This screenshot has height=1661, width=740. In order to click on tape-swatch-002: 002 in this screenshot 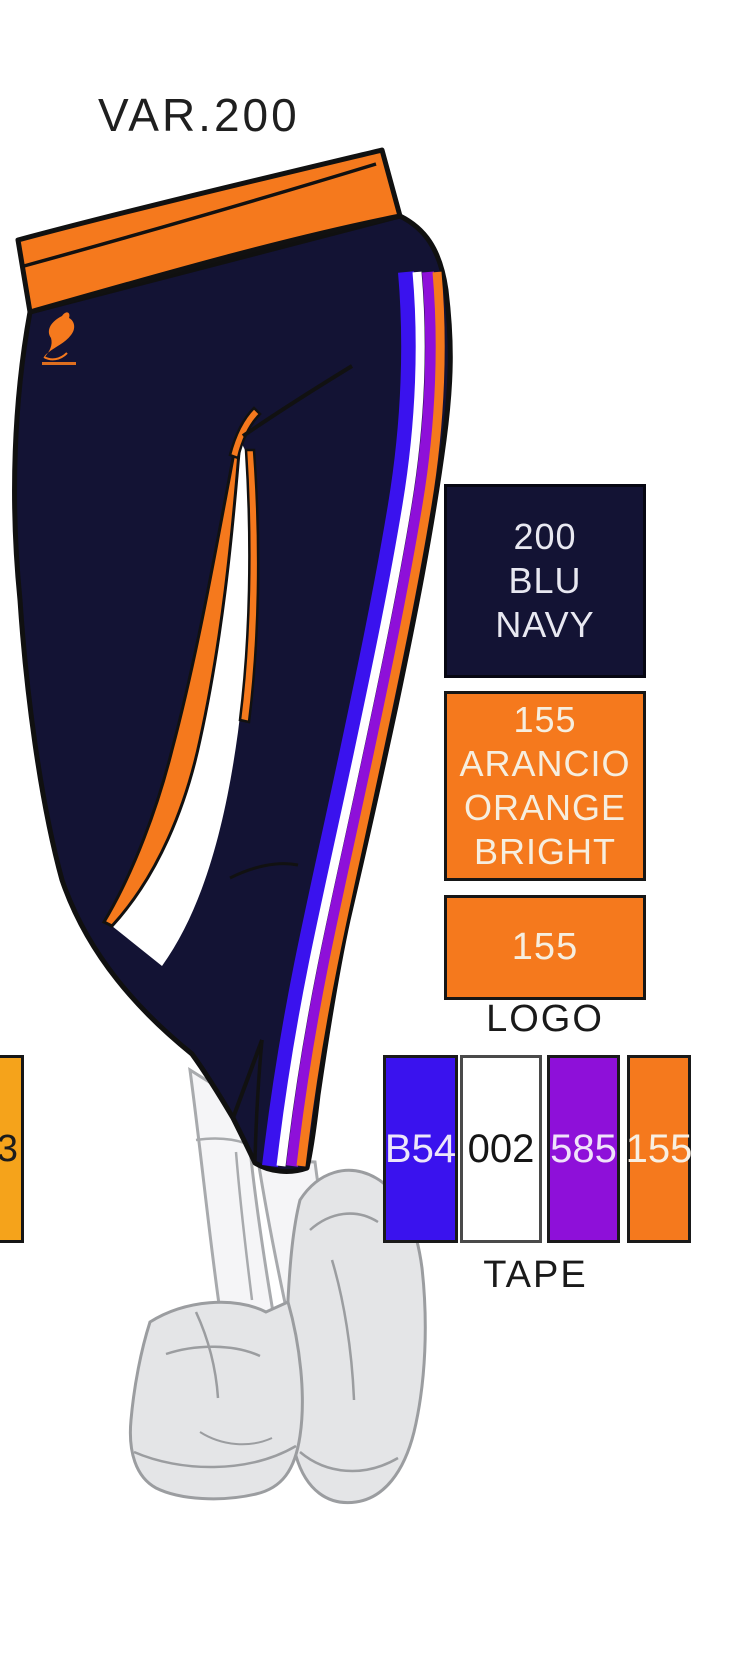, I will do `click(501, 1149)`.